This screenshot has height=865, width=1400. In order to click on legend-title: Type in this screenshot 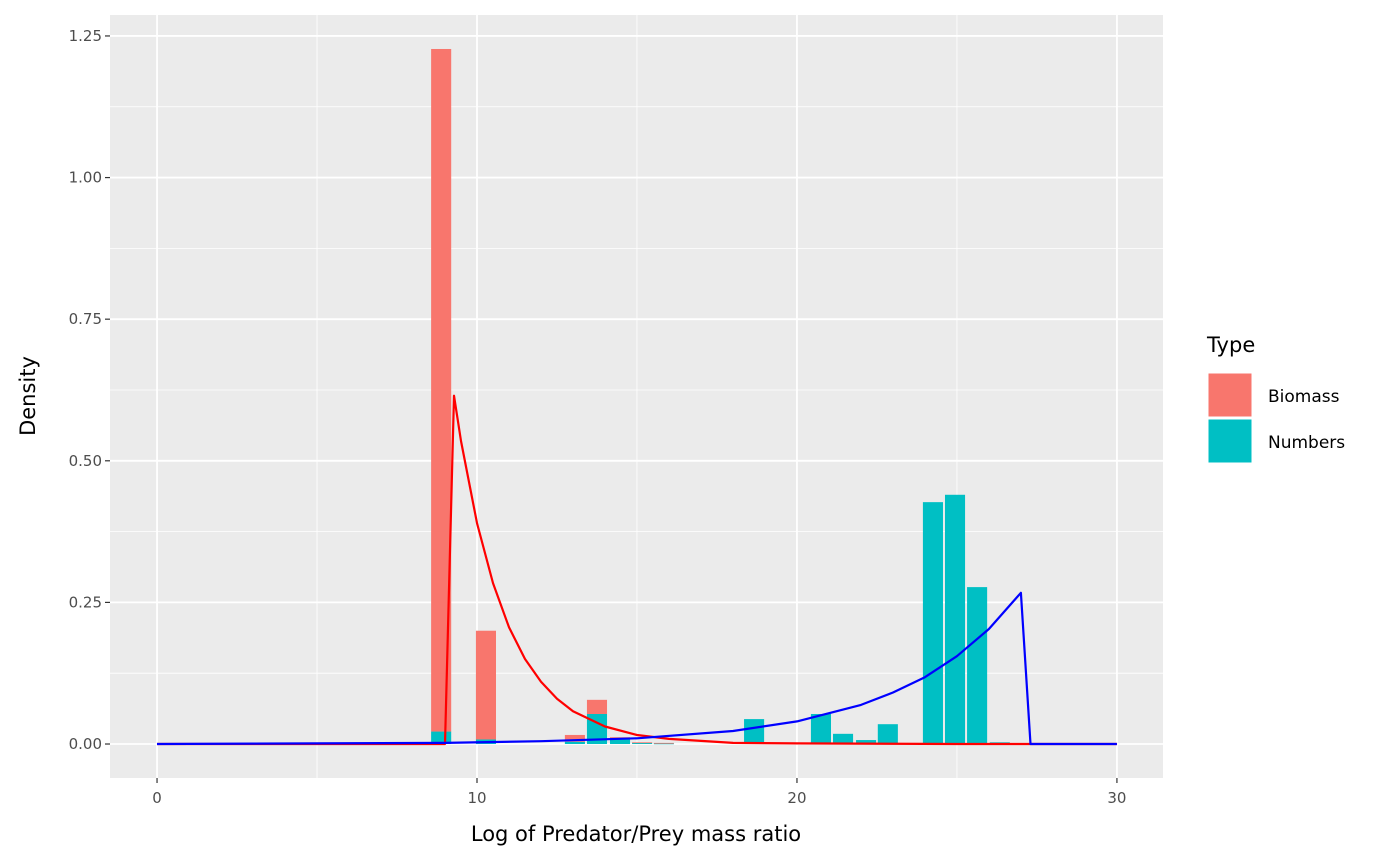, I will do `click(1230, 345)`.